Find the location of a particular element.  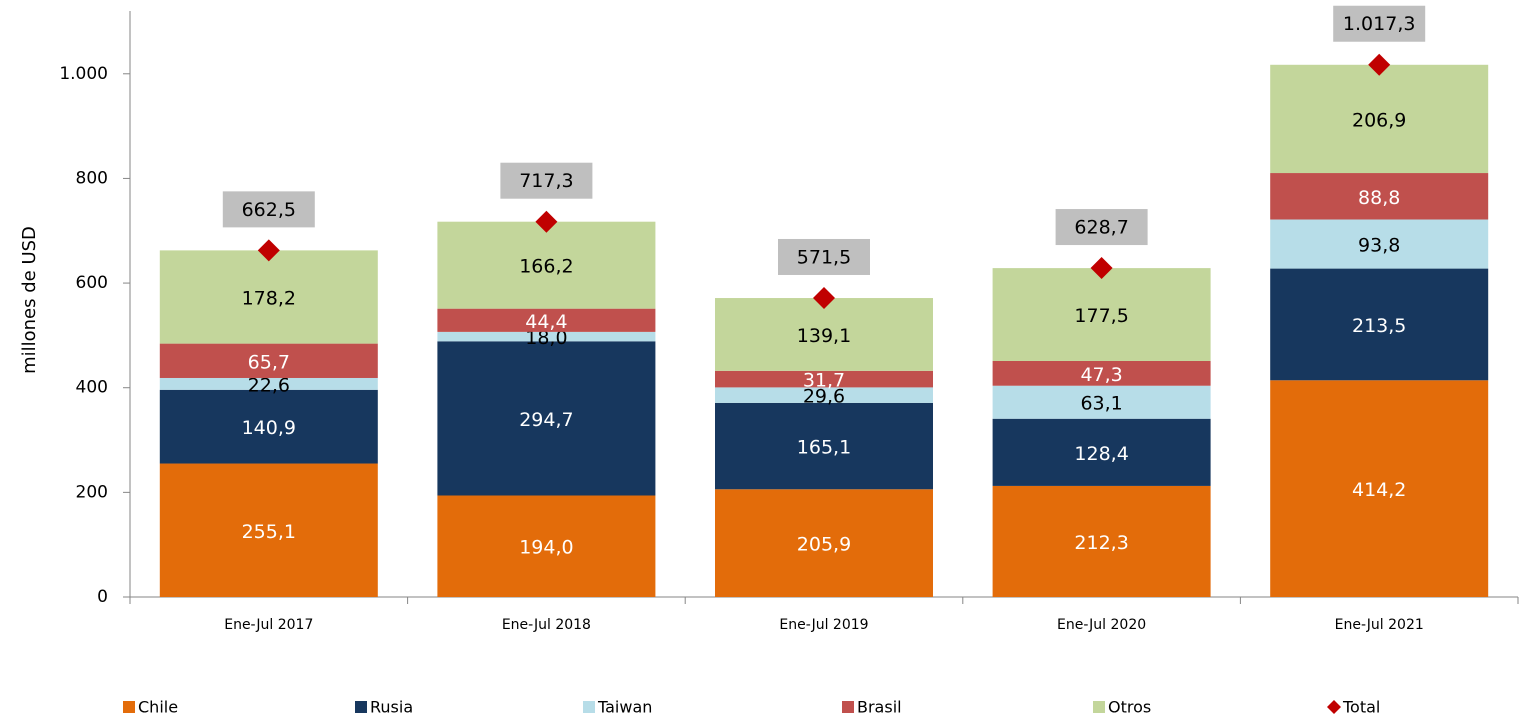

data-label: 31,7 is located at coordinates (824, 381).